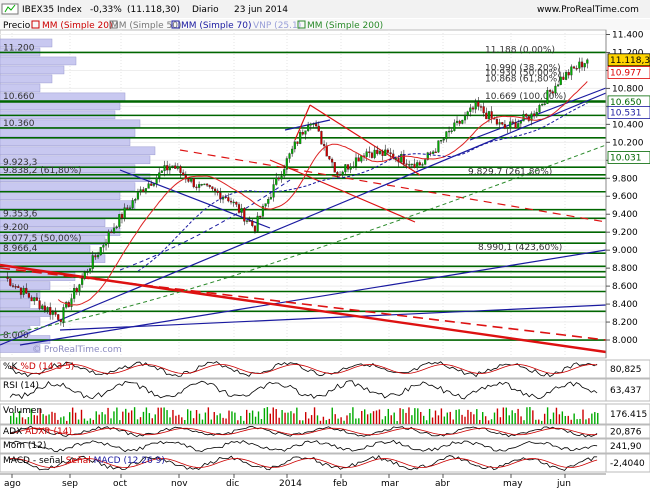  Describe the element at coordinates (365, 140) in the screenshot. I see `red-channel-line` at that location.